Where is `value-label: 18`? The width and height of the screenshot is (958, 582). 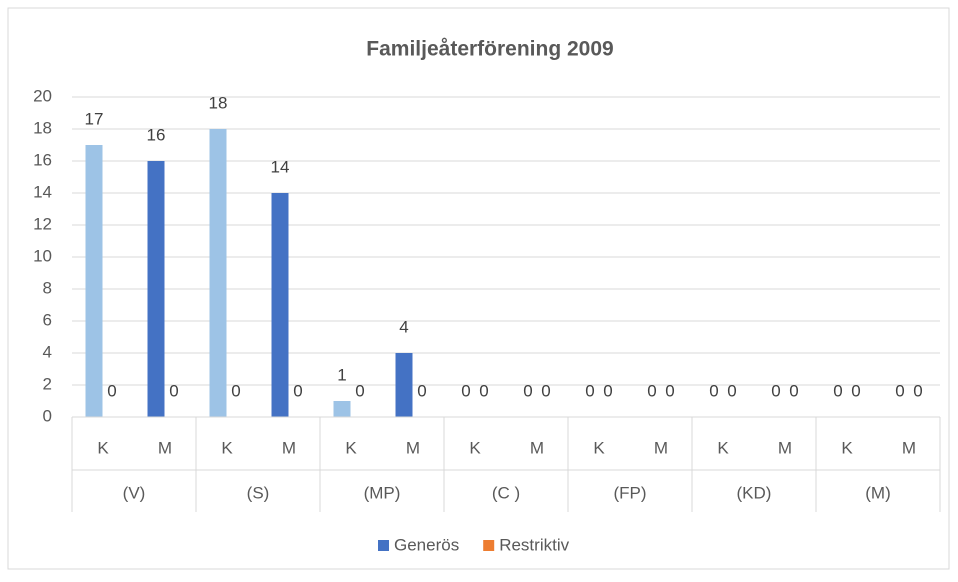 value-label: 18 is located at coordinates (218, 102).